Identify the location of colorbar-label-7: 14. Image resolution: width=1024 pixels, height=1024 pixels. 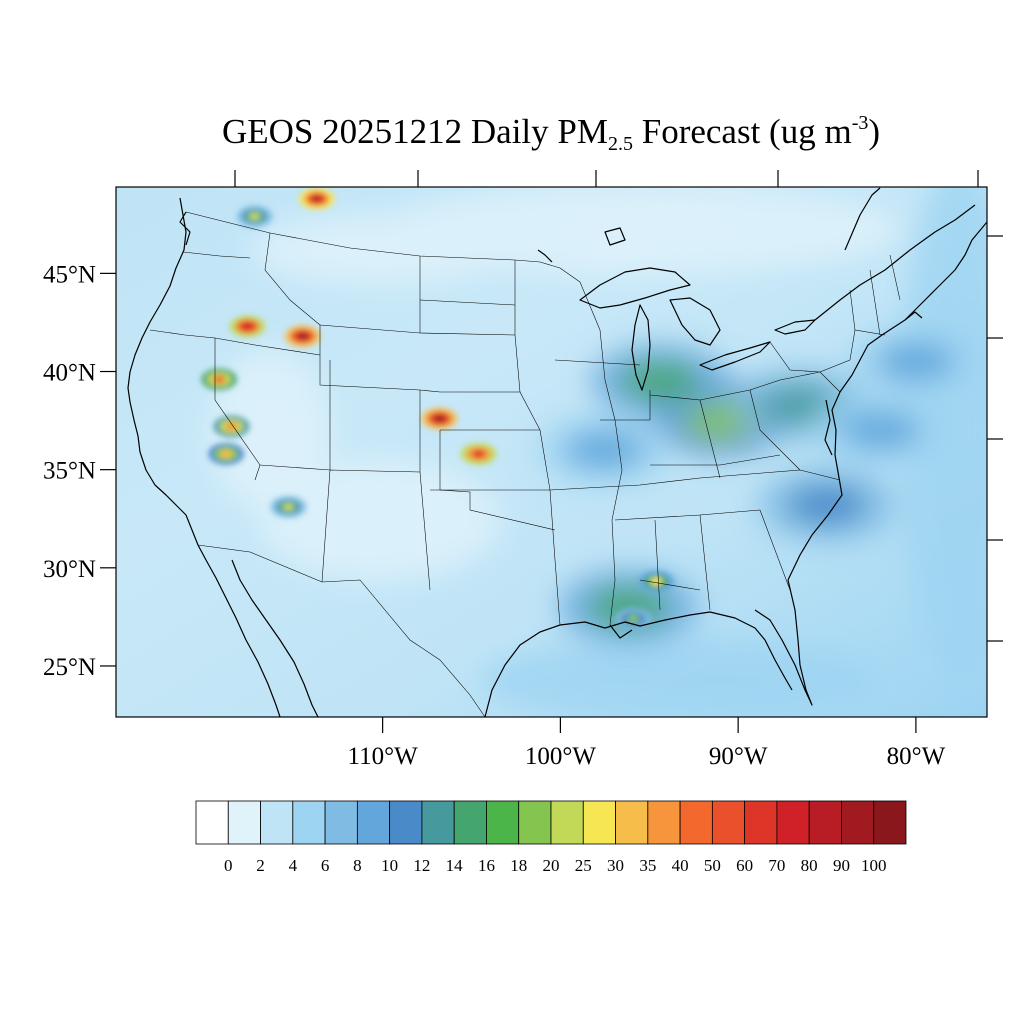
(455, 865).